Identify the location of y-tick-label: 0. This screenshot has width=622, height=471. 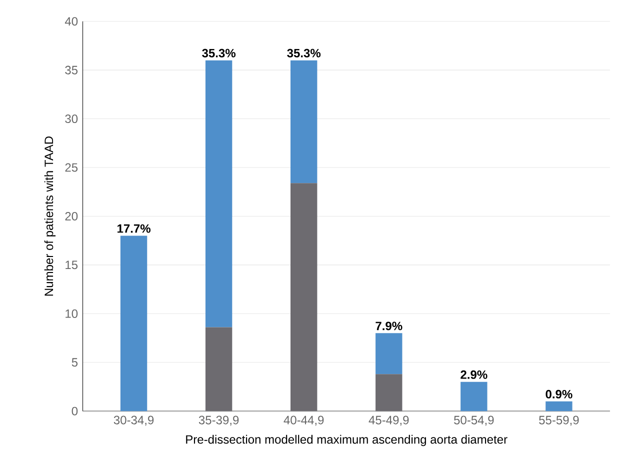
(75, 411).